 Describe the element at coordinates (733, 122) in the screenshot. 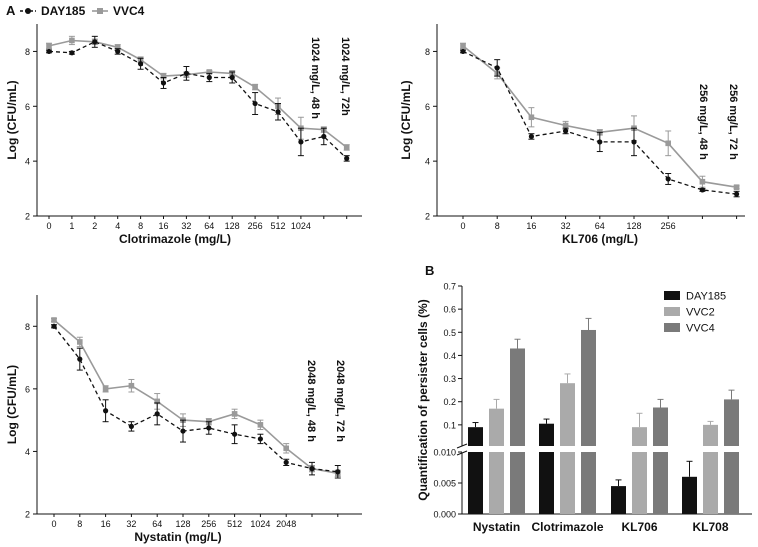

I see `kl706-annotation: 256 mg/L, 72 h` at that location.